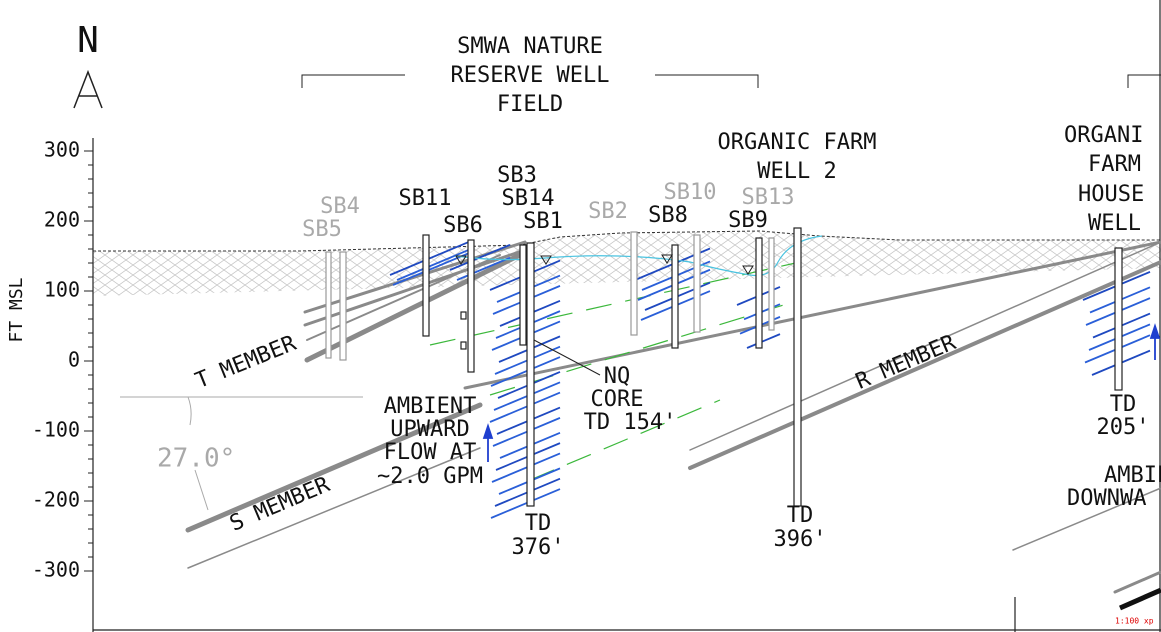 The image size is (1161, 632). What do you see at coordinates (668, 215) in the screenshot?
I see `well-label: SB8` at bounding box center [668, 215].